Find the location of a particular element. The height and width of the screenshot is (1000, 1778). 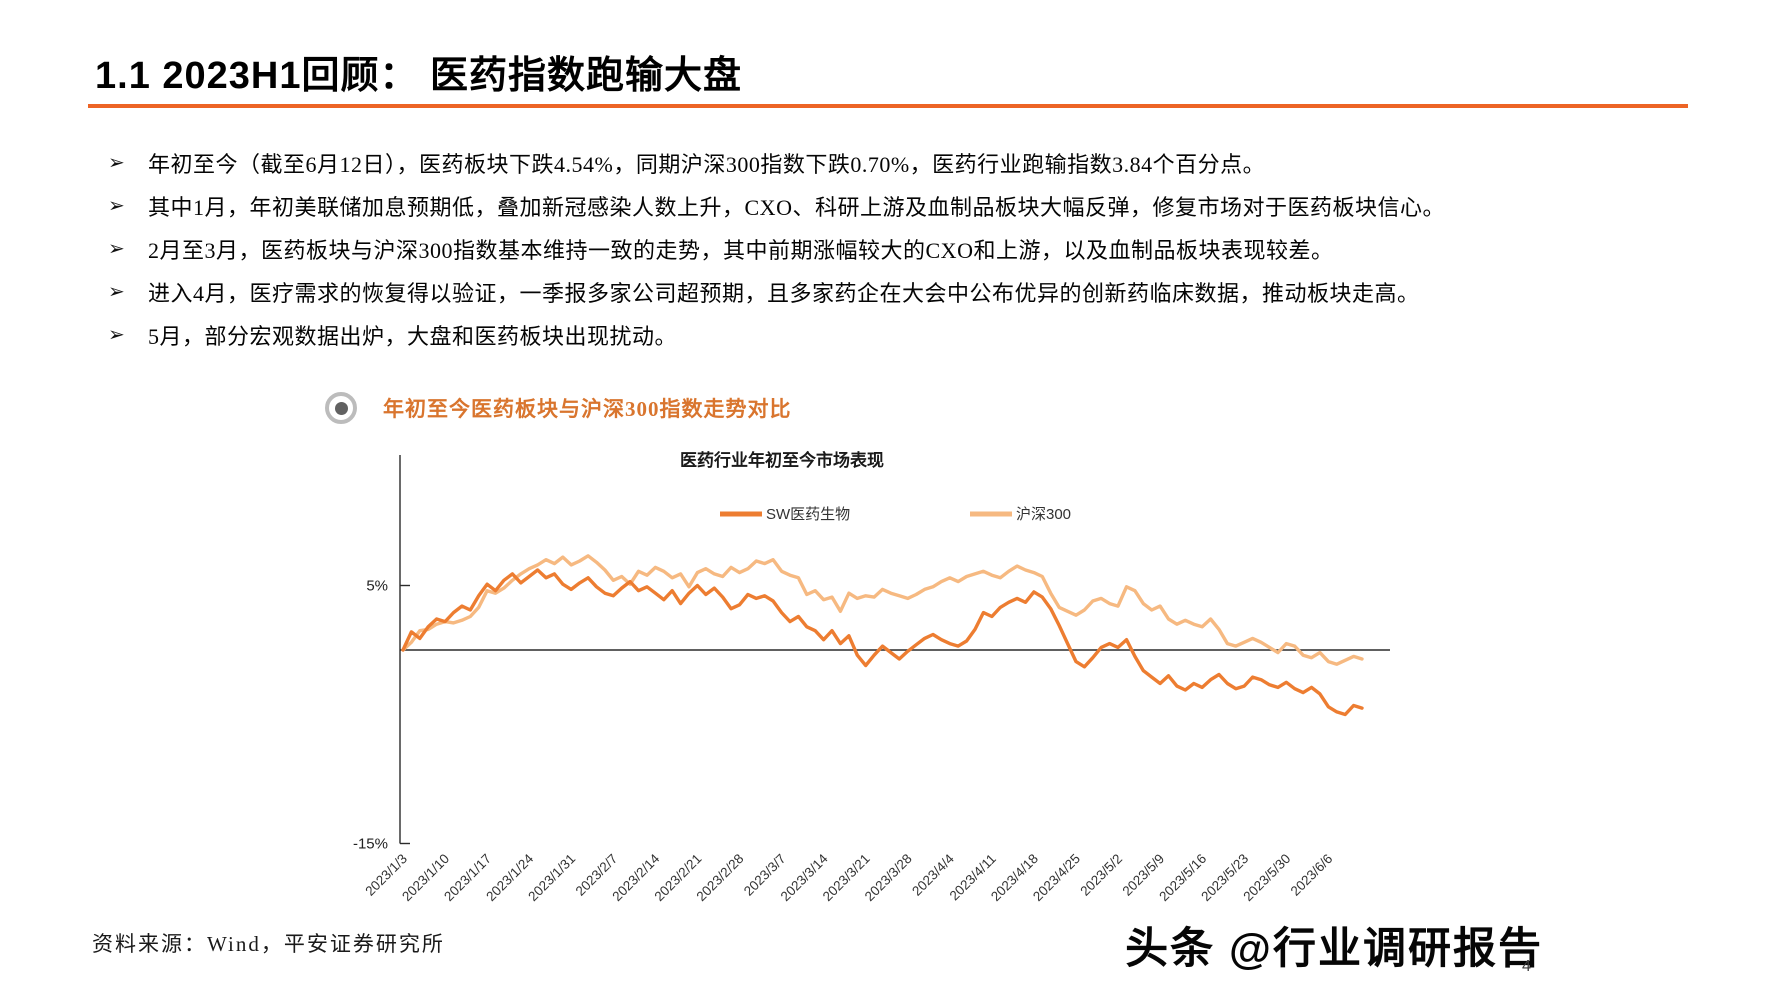

legend-label: SW医药生物 is located at coordinates (808, 514).